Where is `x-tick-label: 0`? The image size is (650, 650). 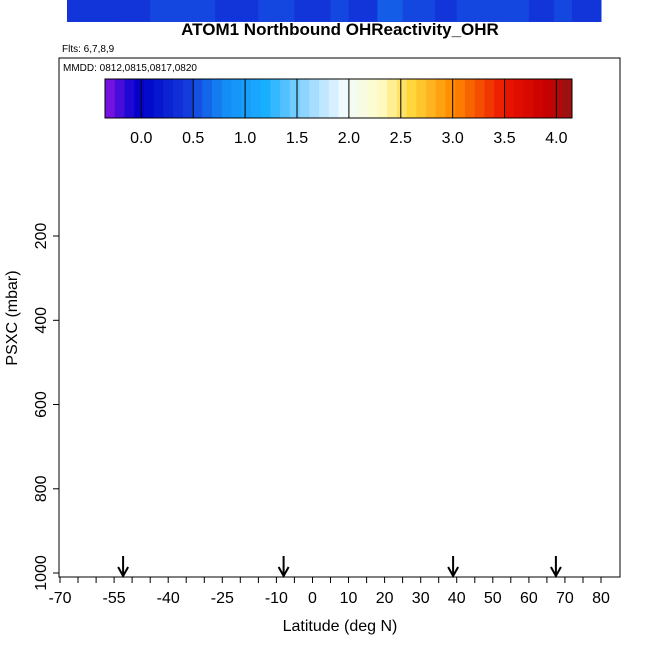
x-tick-label: 0 is located at coordinates (312, 598).